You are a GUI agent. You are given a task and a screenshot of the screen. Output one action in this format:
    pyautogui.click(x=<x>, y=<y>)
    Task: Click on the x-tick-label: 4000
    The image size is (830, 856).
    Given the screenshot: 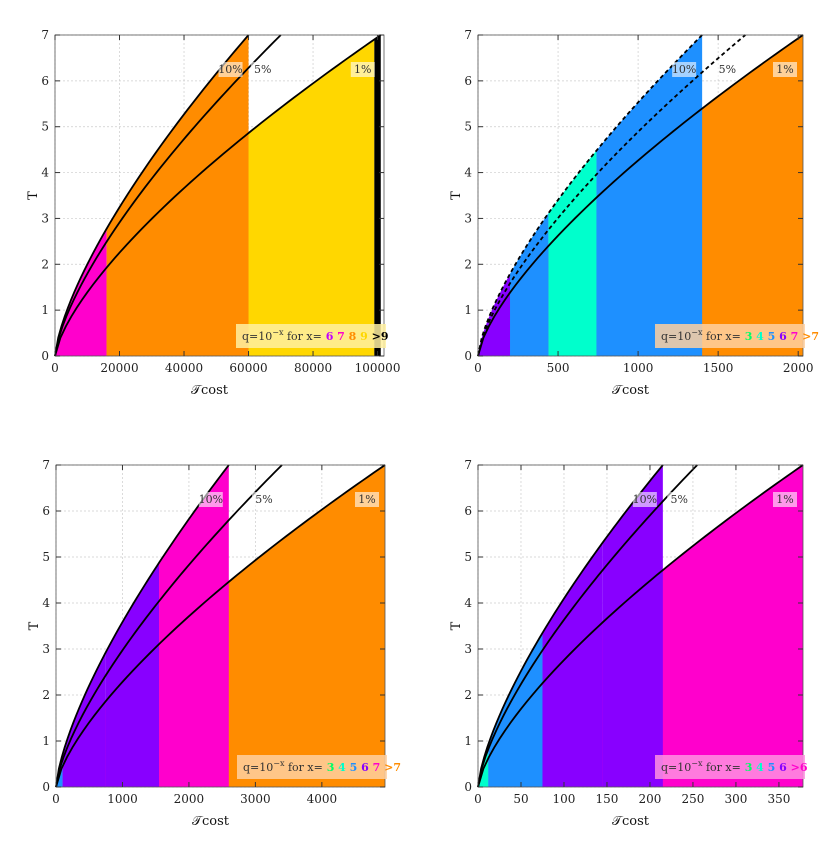 What is the action you would take?
    pyautogui.click(x=322, y=799)
    